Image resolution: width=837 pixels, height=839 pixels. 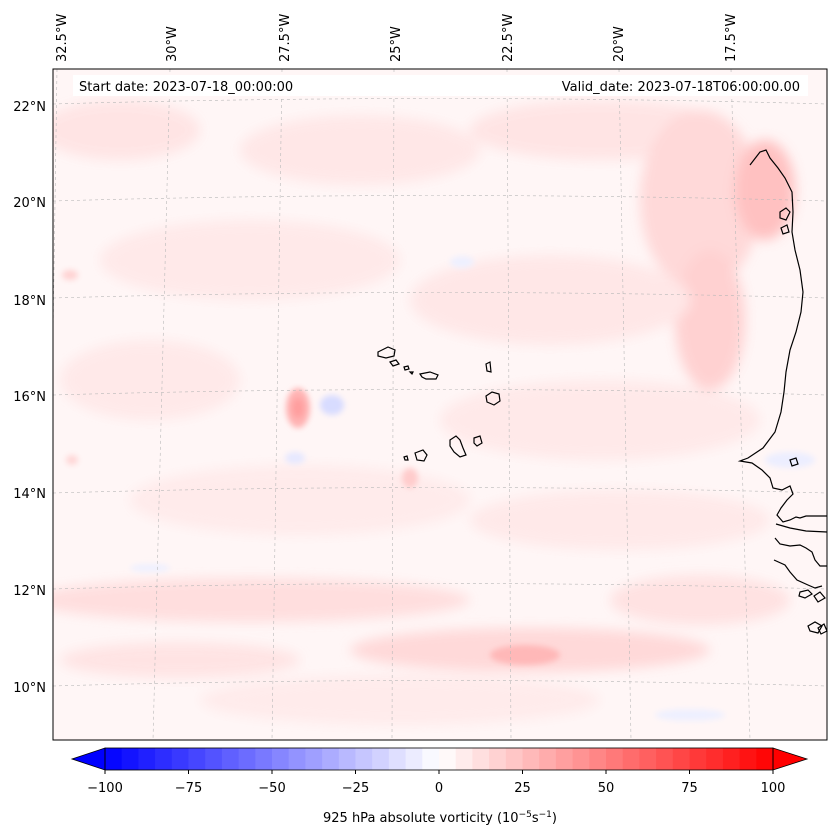 What do you see at coordinates (29, 301) in the screenshot?
I see `lat-label: 18°N` at bounding box center [29, 301].